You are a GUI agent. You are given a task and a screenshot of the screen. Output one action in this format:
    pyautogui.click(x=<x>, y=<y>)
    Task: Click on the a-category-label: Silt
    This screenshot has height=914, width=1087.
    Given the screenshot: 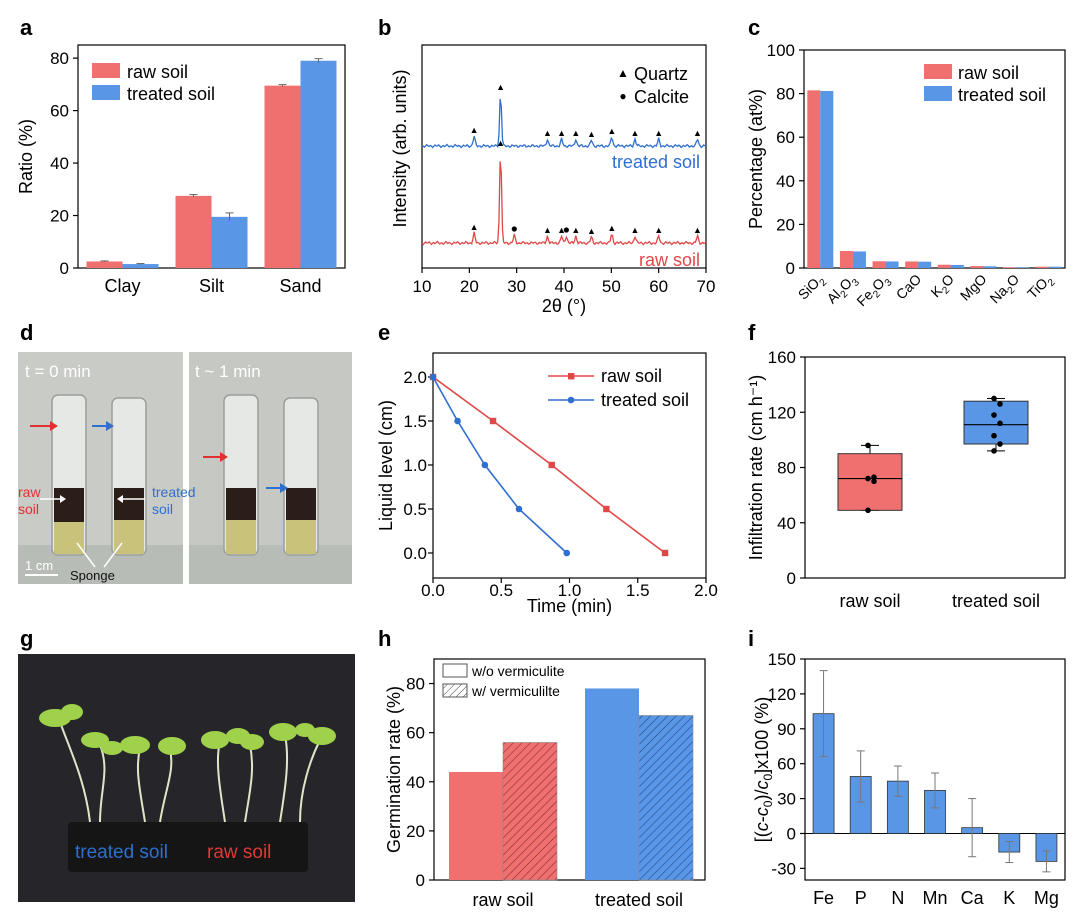 What is the action you would take?
    pyautogui.click(x=211, y=286)
    